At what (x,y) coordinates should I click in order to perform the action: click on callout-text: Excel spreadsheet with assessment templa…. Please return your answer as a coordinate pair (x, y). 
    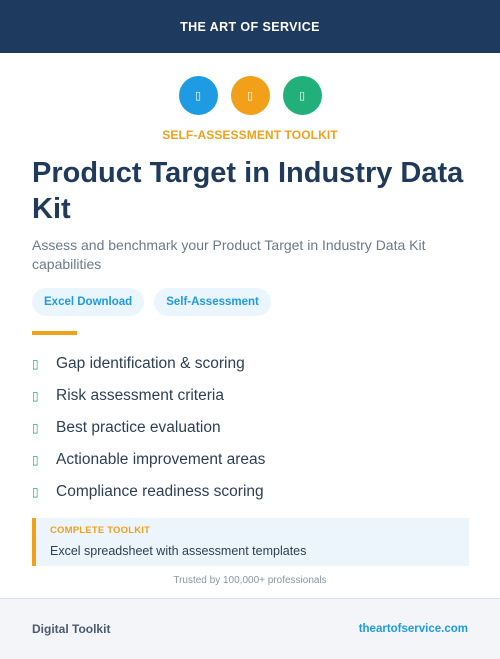
    Looking at the image, I should click on (178, 551).